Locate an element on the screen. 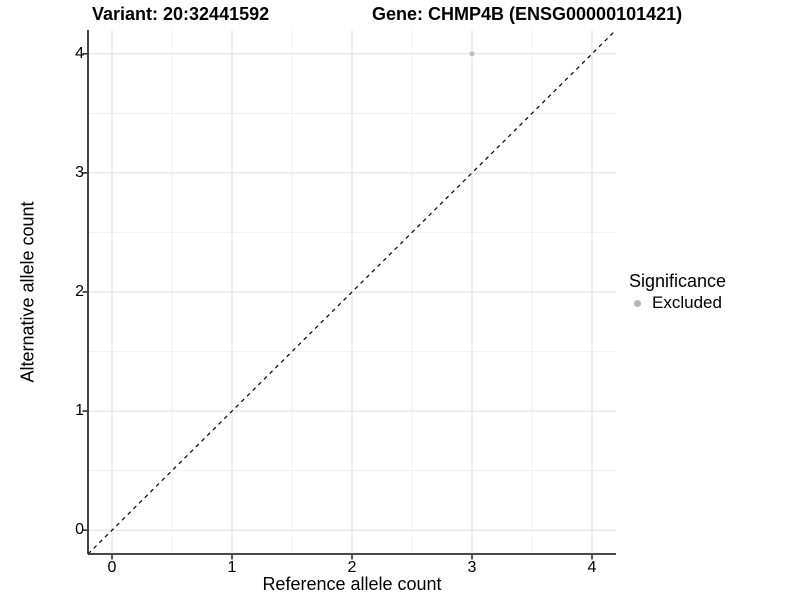 The image size is (800, 600). plot-title-variant: Variant: 20:32441592 is located at coordinates (181, 14).